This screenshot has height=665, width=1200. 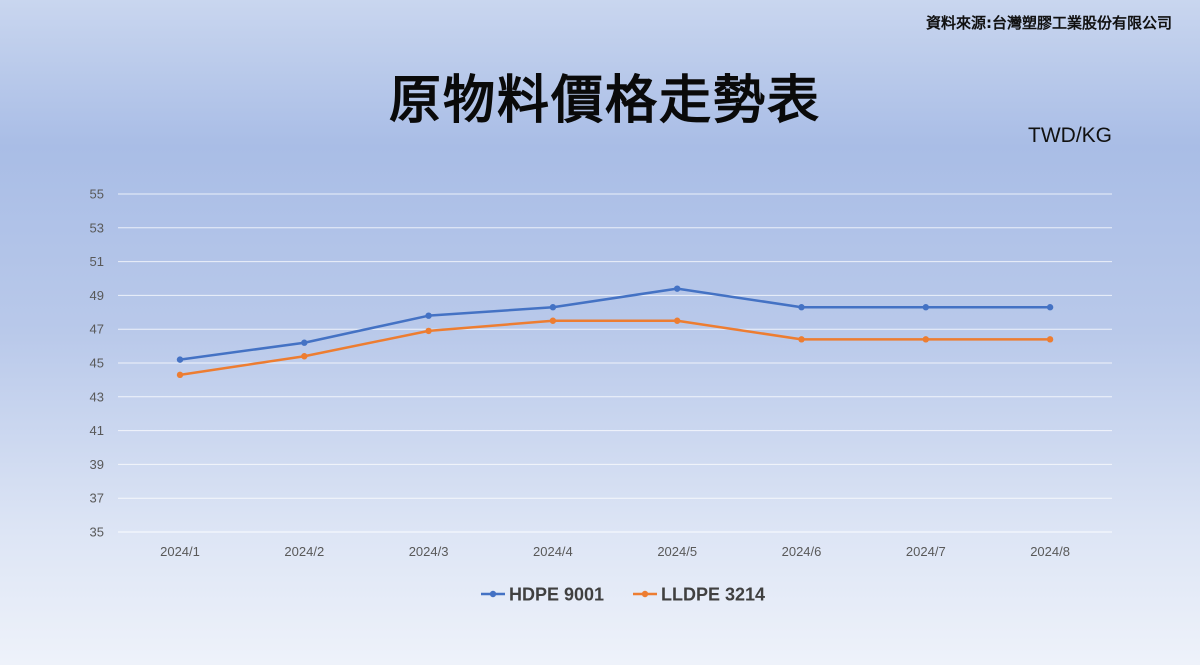 What do you see at coordinates (677, 551) in the screenshot?
I see `x-tick-label: 2024/5` at bounding box center [677, 551].